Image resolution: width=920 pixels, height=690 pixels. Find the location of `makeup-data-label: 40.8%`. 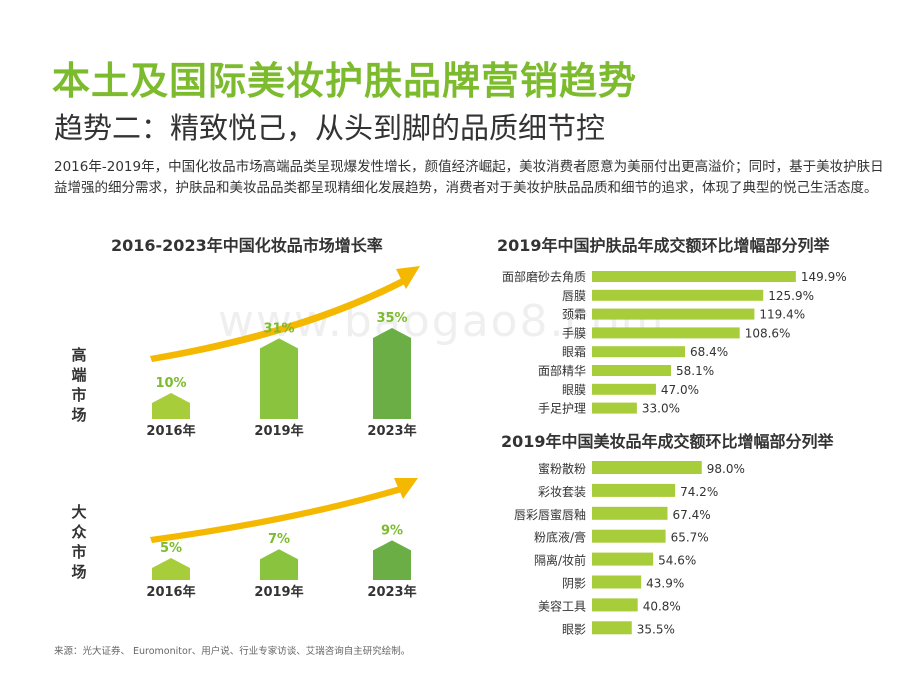

makeup-data-label: 40.8% is located at coordinates (662, 606).